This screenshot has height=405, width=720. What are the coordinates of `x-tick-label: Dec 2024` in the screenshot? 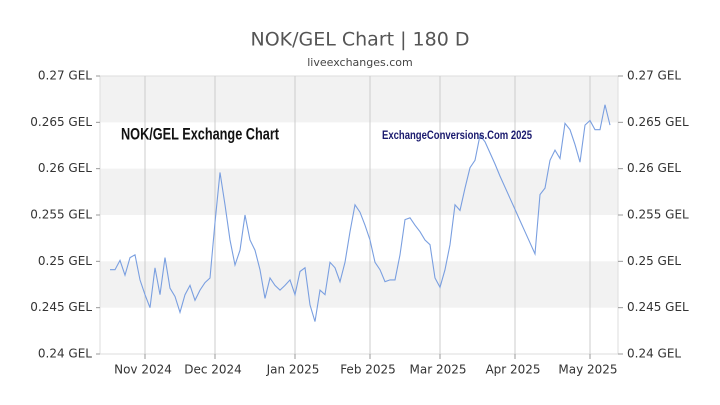 It's located at (213, 370).